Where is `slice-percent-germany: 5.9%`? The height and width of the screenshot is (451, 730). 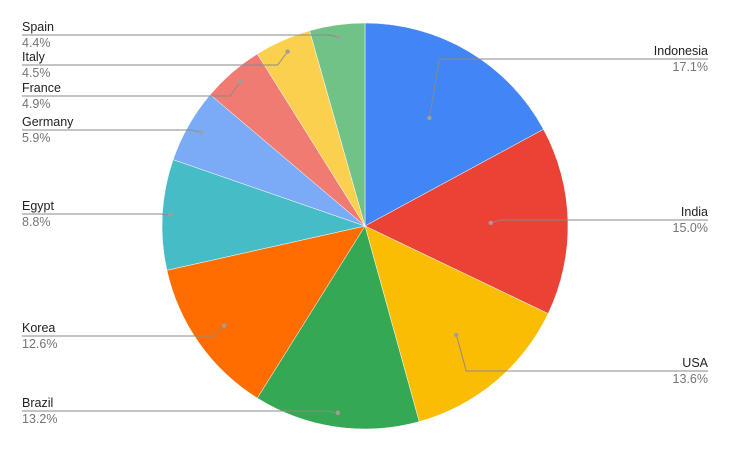
slice-percent-germany: 5.9% is located at coordinates (36, 138).